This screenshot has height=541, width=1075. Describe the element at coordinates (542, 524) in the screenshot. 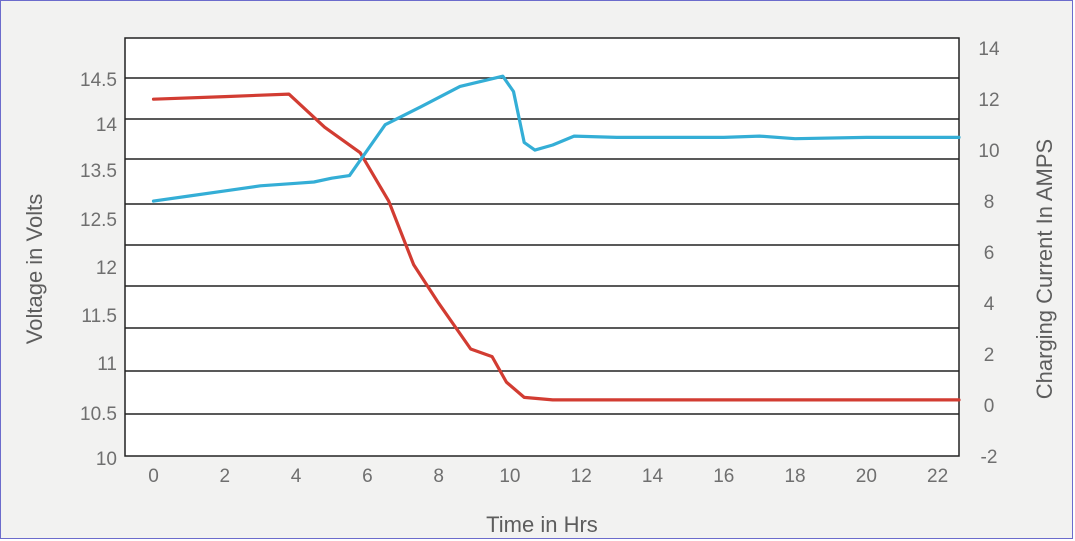

I see `x-axis-title: Time in Hrs` at that location.